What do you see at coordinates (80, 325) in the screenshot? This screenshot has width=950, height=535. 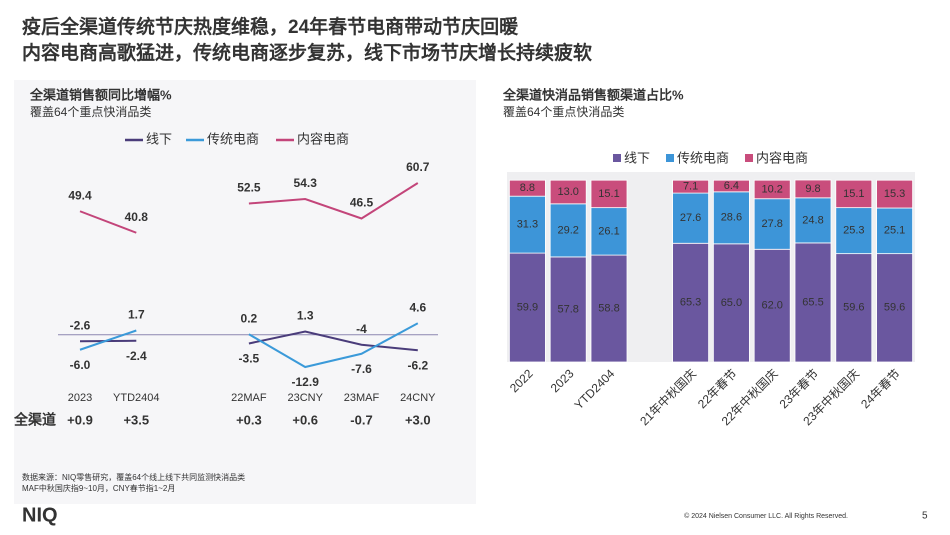 I see `data-label: -2.6` at bounding box center [80, 325].